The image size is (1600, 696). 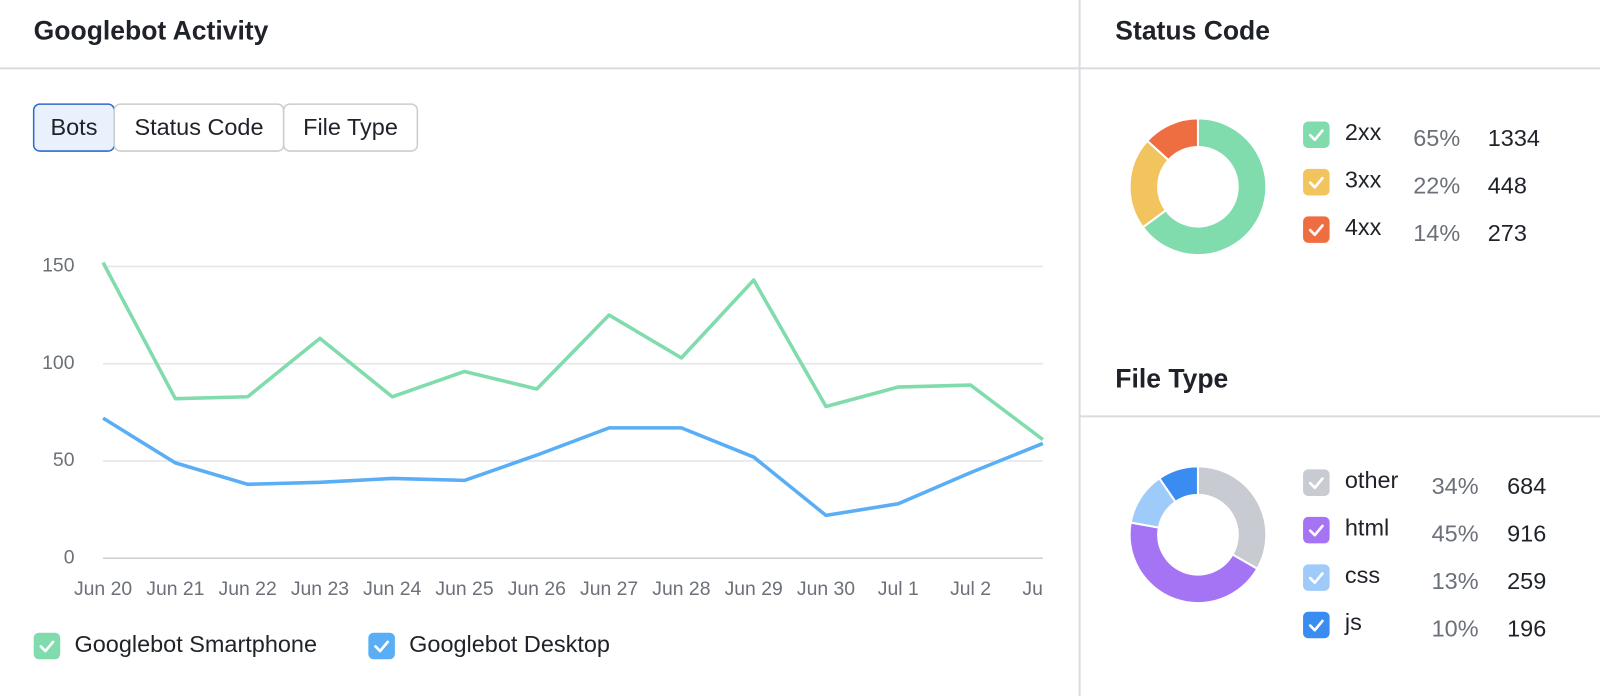 I want to click on x-tick-label: Jun 21, so click(x=175, y=589).